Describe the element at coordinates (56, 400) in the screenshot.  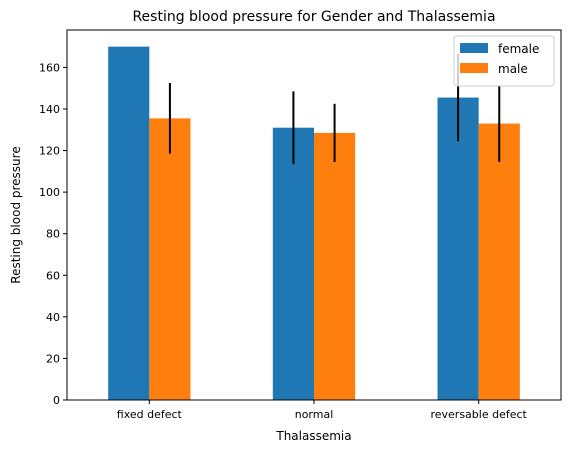
I see `y-tick-label: 0` at that location.